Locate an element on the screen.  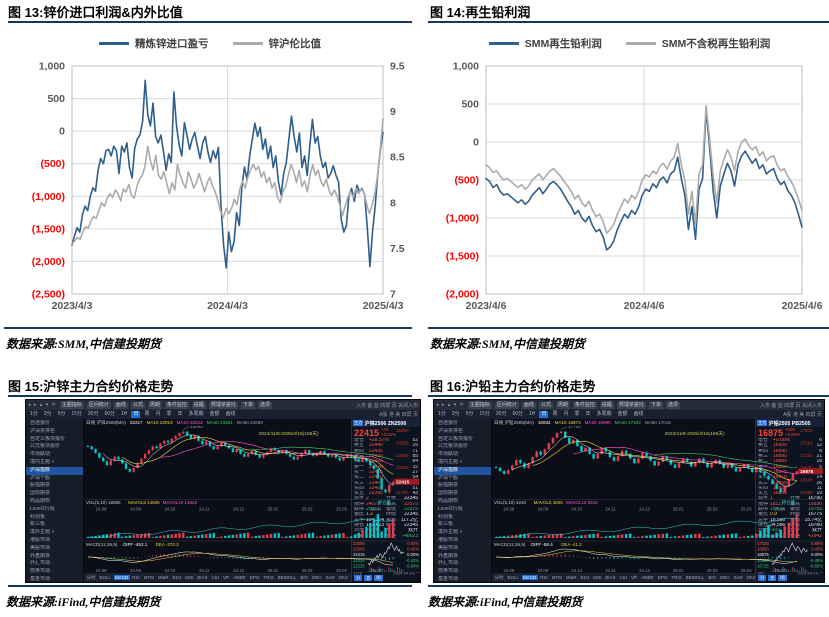
terminal-period-tab: 周 is located at coordinates (147, 414).